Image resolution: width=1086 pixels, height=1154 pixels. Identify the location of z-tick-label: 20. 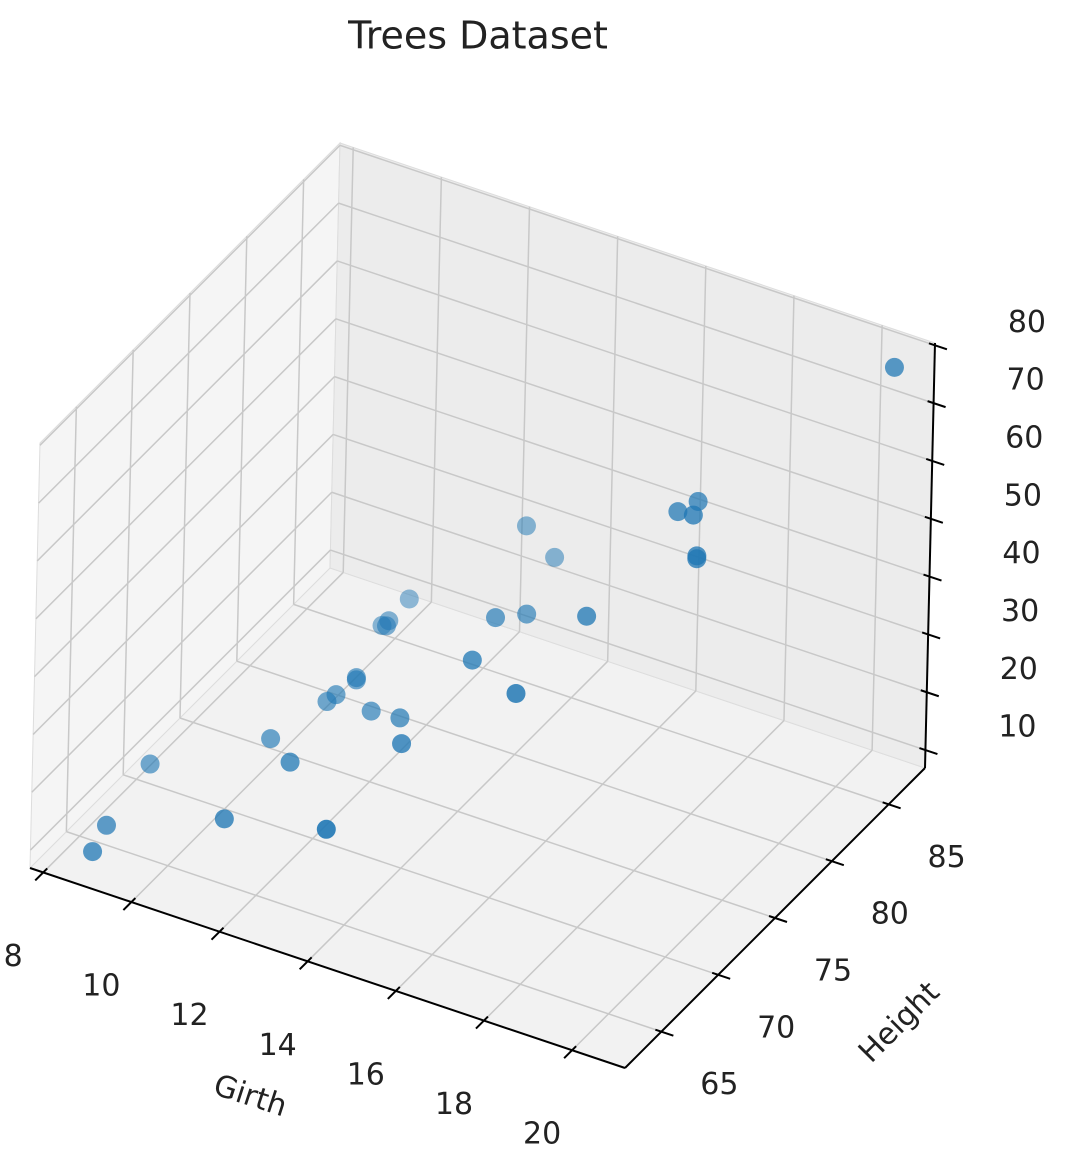
(1019, 669).